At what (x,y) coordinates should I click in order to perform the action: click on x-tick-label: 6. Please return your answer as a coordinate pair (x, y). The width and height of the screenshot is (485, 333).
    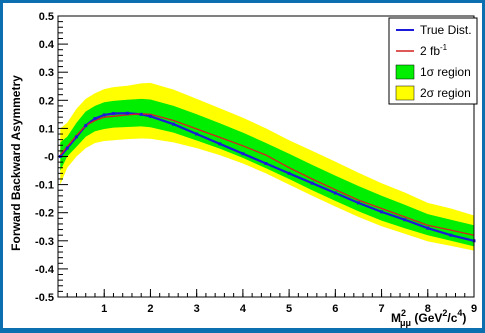
    Looking at the image, I should click on (335, 309).